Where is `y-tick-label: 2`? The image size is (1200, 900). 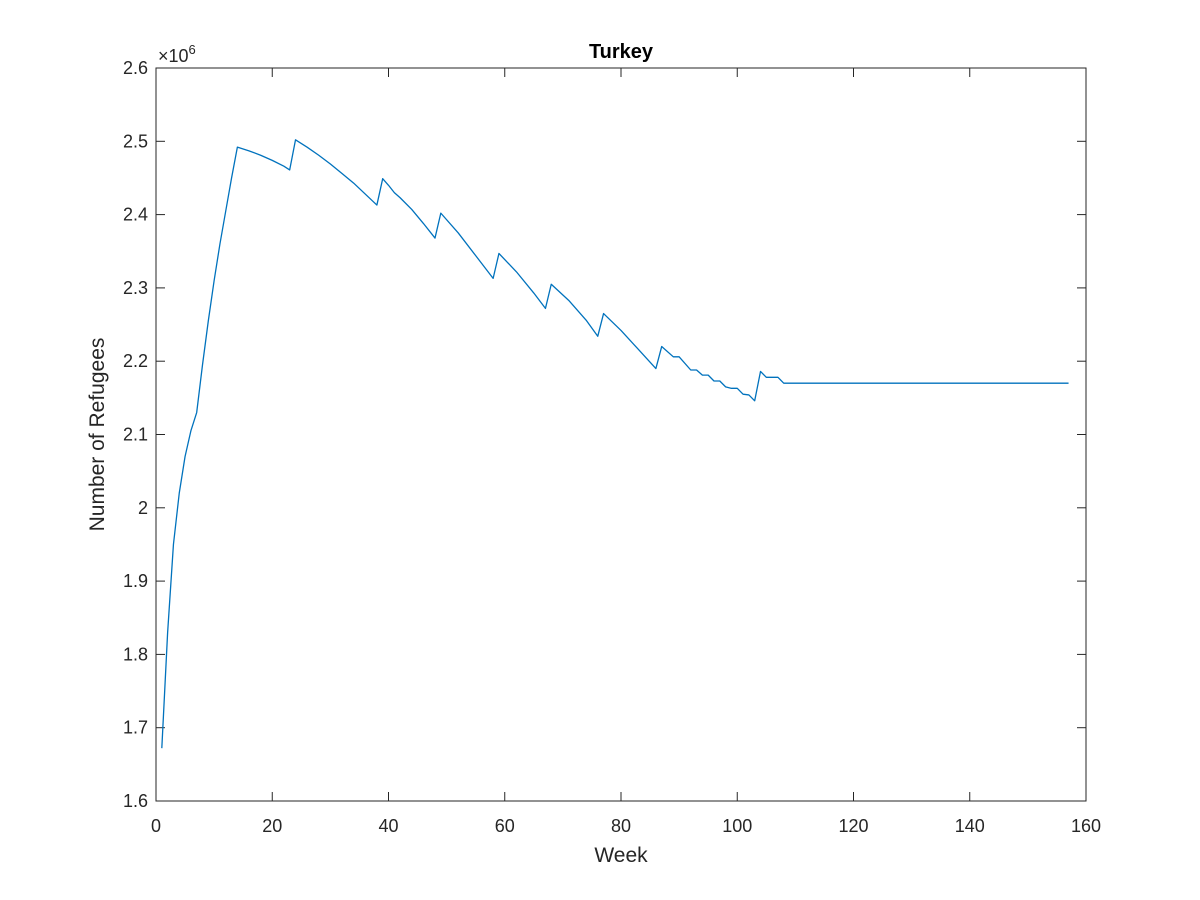
y-tick-label: 2 is located at coordinates (143, 508).